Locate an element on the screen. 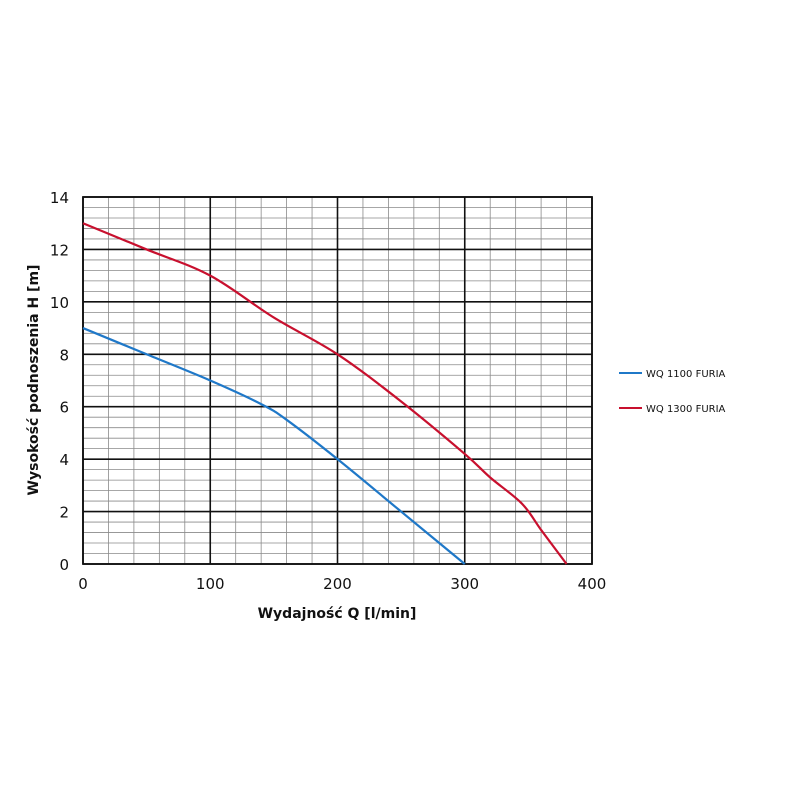 This screenshot has width=800, height=800. legend: WQ 1100 FURIA WQ 1300 FURIA is located at coordinates (672, 392).